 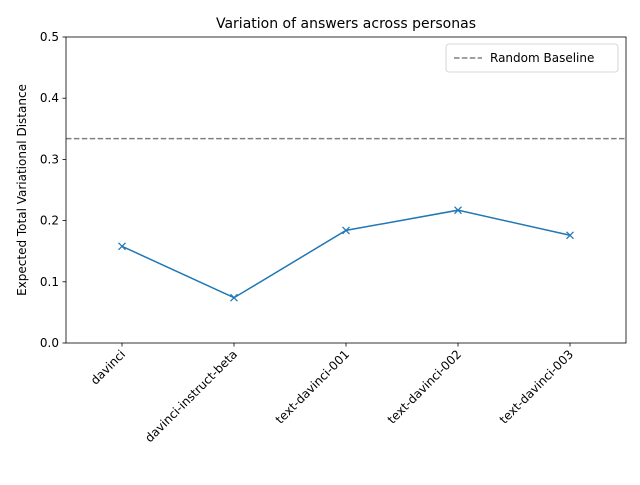 I want to click on y-tick-label: 0.2, so click(x=49, y=221).